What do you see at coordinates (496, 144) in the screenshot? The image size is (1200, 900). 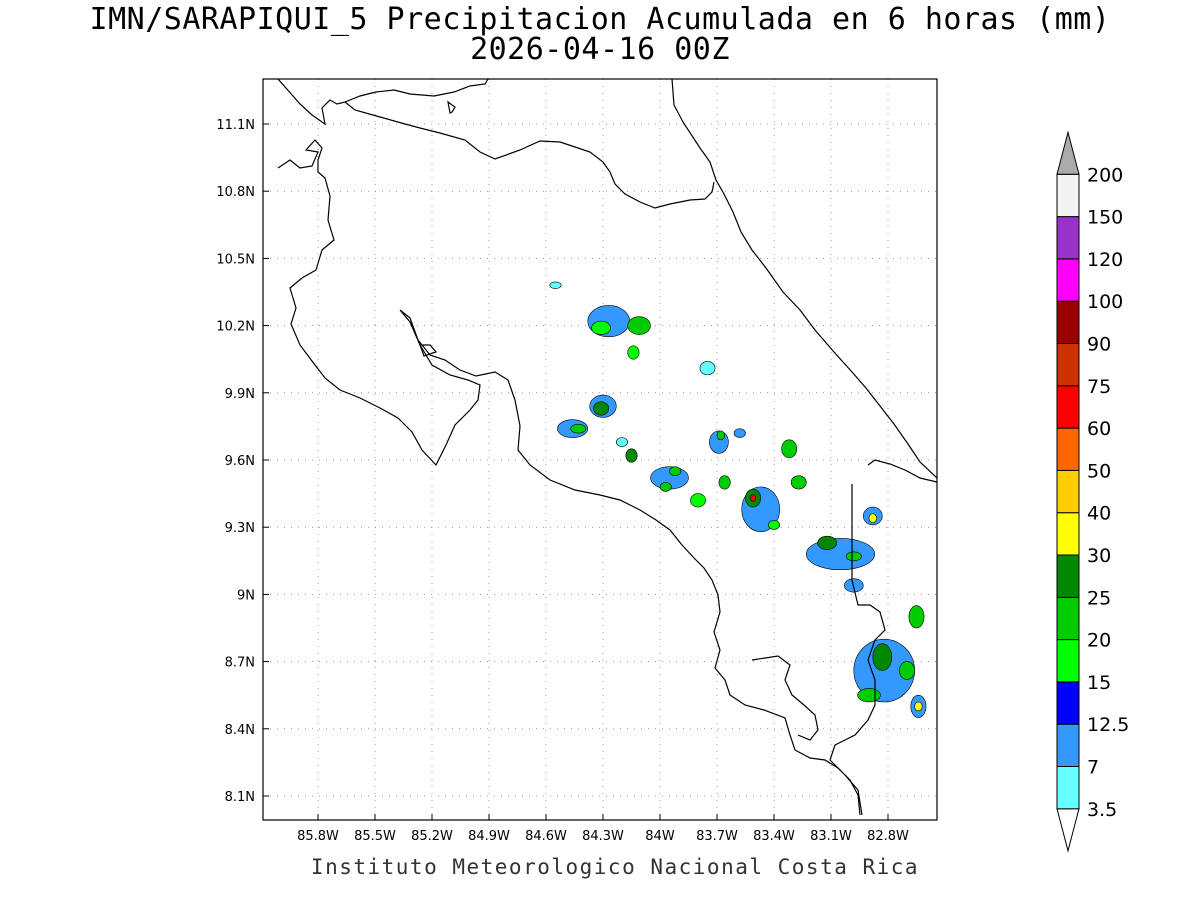 I see `nicaragua-border` at bounding box center [496, 144].